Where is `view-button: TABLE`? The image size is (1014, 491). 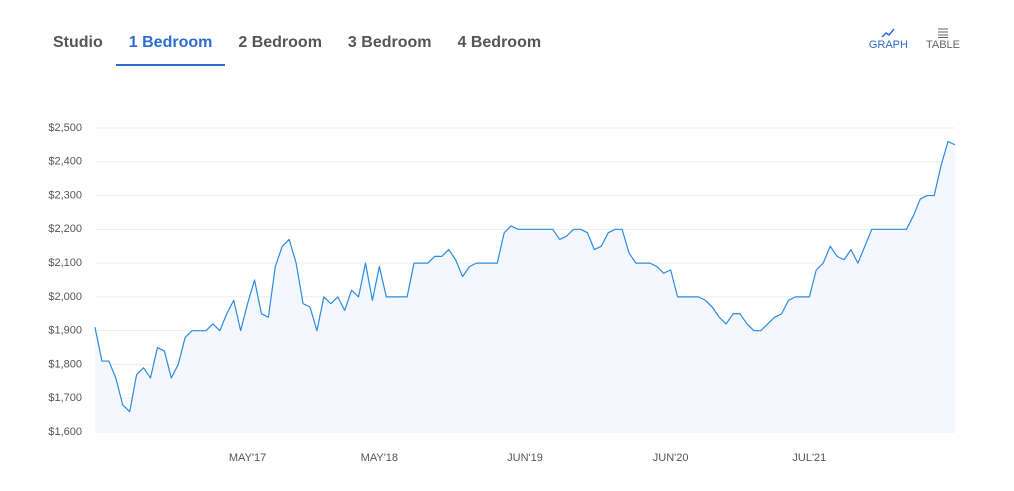 view-button: TABLE is located at coordinates (943, 39).